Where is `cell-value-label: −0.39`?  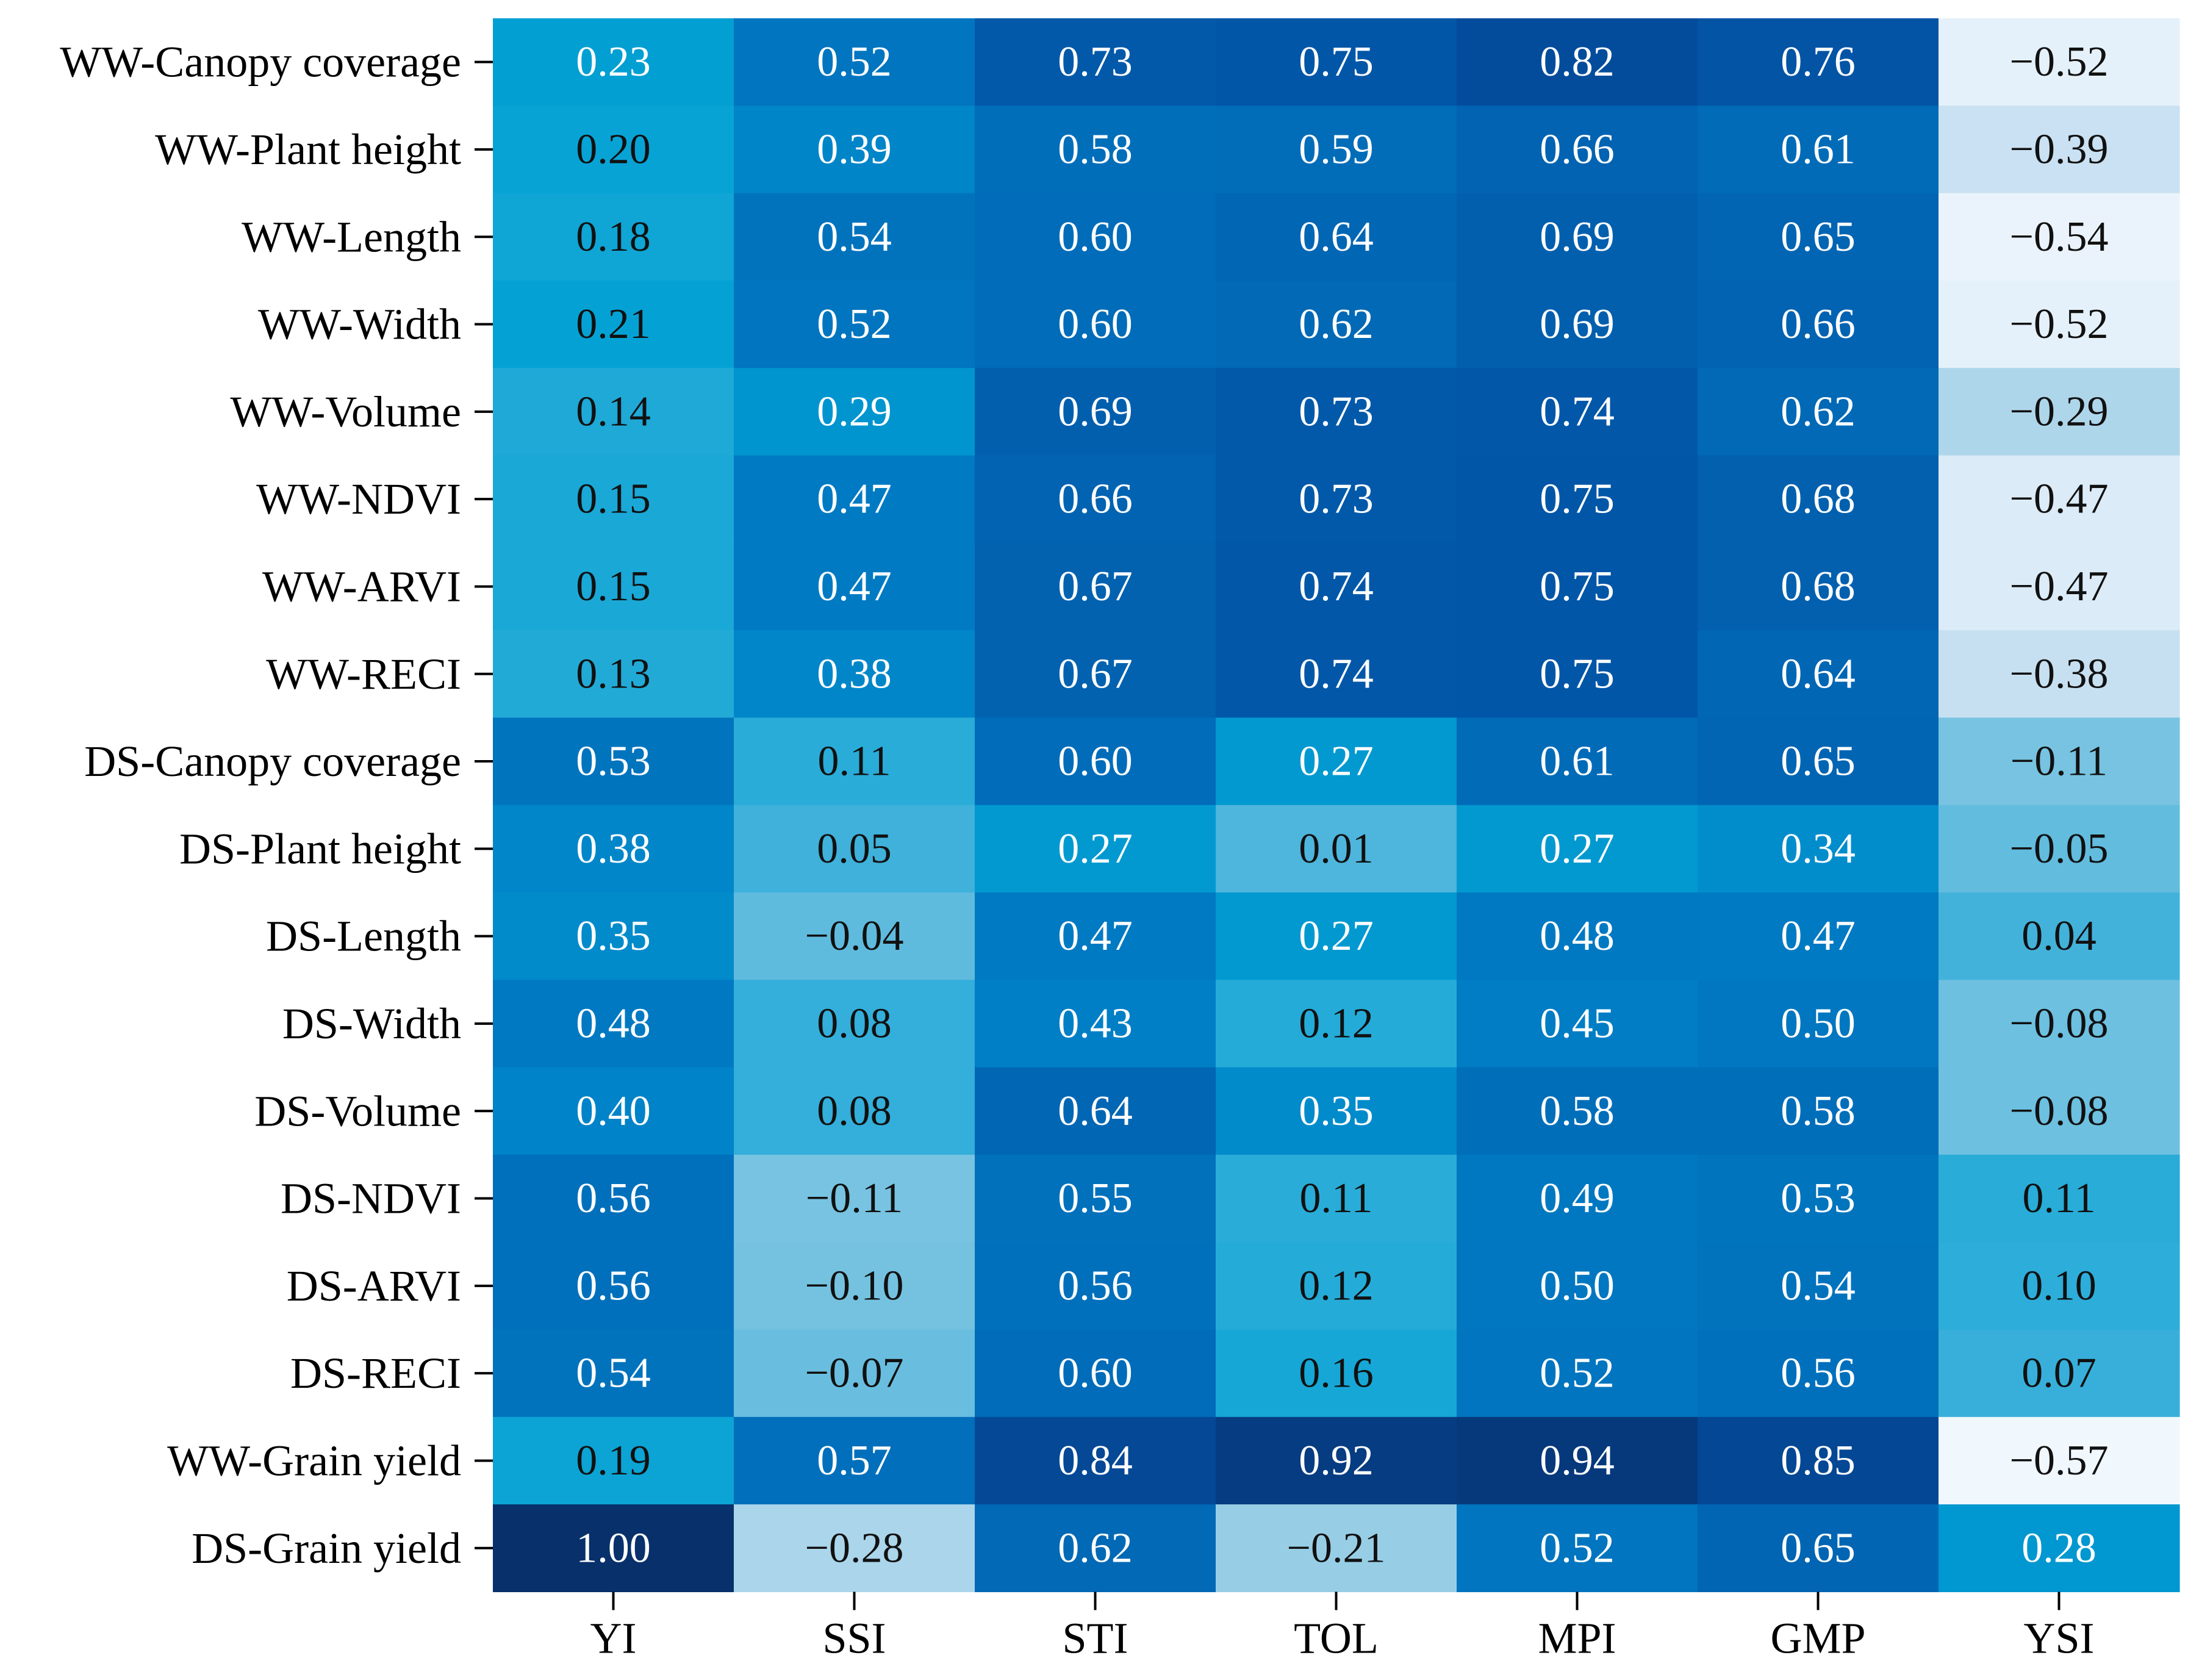
cell-value-label: −0.39 is located at coordinates (2059, 149).